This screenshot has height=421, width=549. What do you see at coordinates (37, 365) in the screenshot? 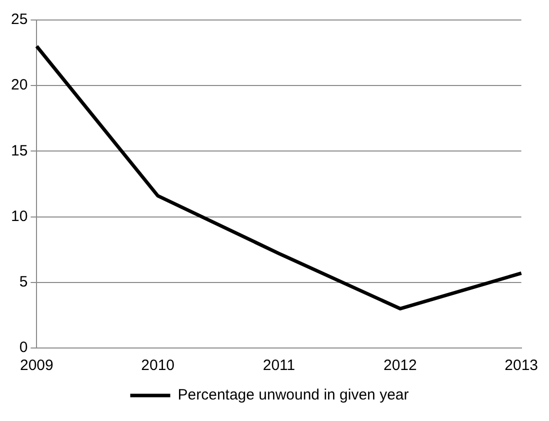
I see `x-tick-label: 2009` at bounding box center [37, 365].